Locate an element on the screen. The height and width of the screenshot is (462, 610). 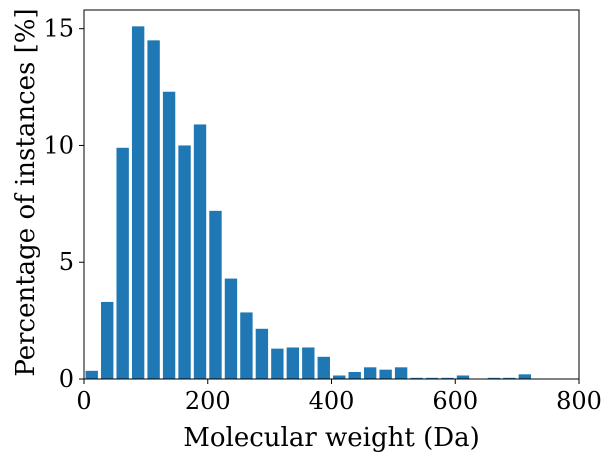
x-ticks: 0 200 400 600 800 is located at coordinates (339, 397).